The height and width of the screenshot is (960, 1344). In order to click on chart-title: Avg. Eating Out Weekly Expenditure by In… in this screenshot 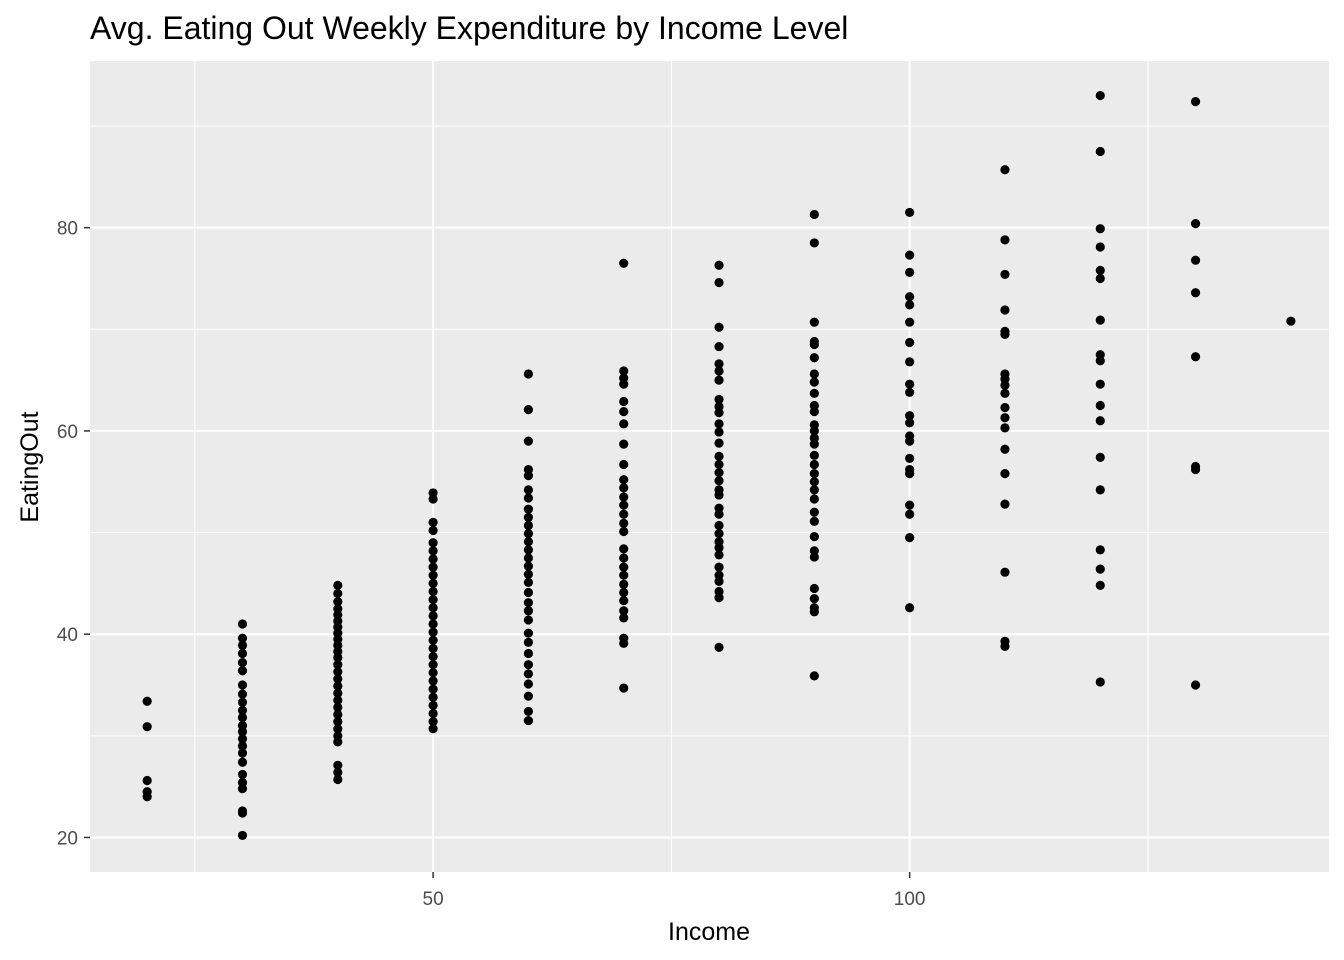, I will do `click(469, 28)`.